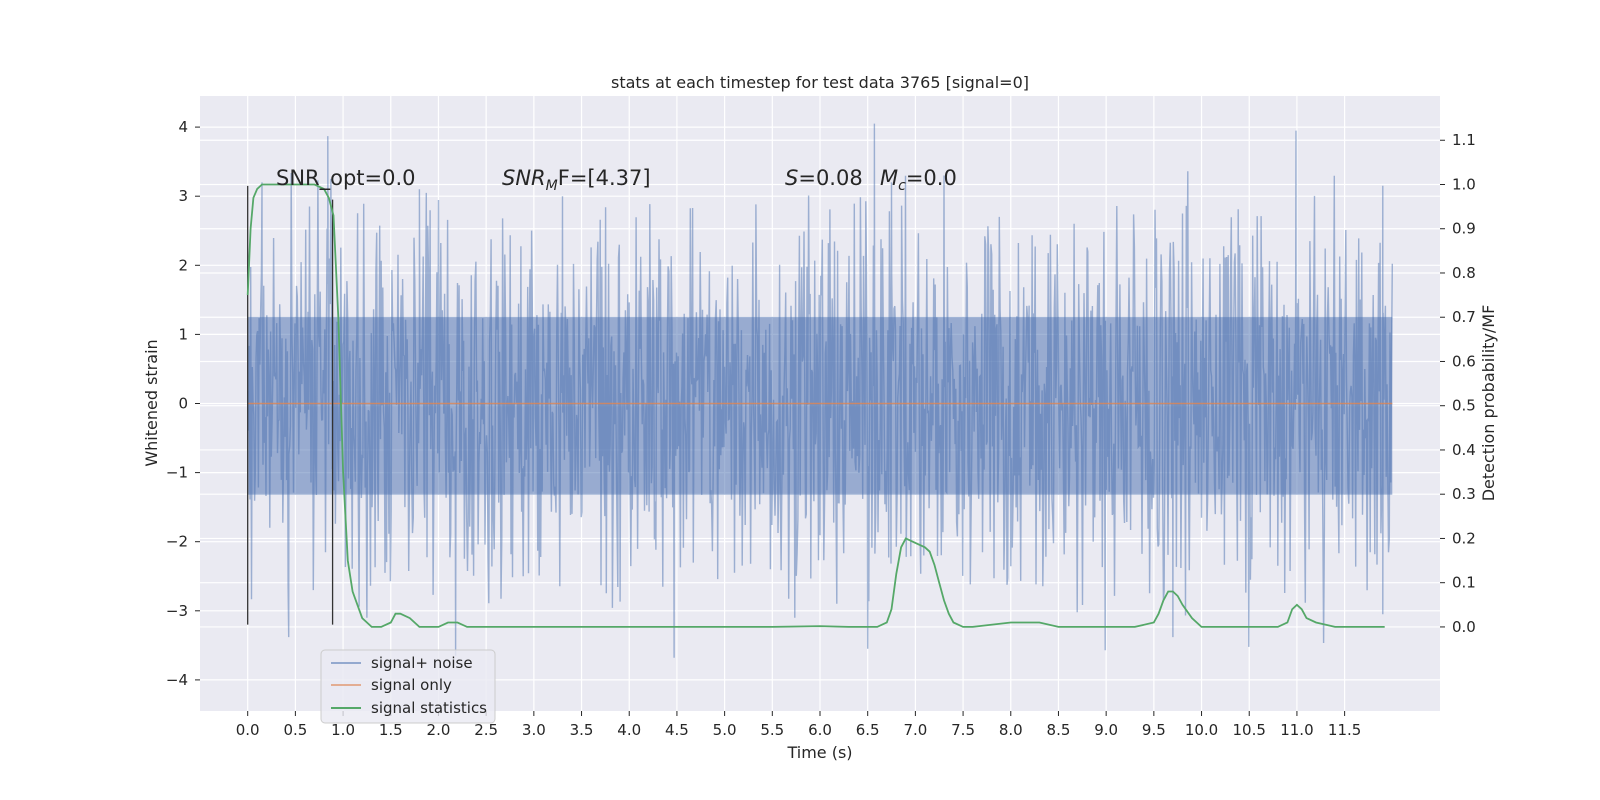 The height and width of the screenshot is (800, 1600). I want to click on y-axis-ticks: 4 3 2 1 0 −1 −2 −3 −4, so click(183, 403).